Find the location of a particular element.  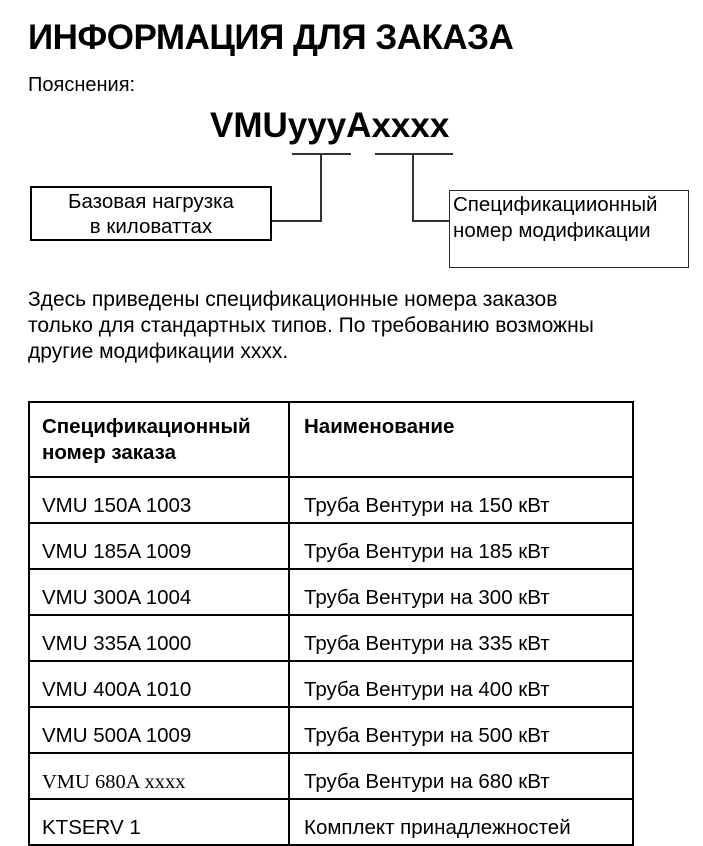

order-number-cell: VMU 680A xxxx is located at coordinates (159, 776).